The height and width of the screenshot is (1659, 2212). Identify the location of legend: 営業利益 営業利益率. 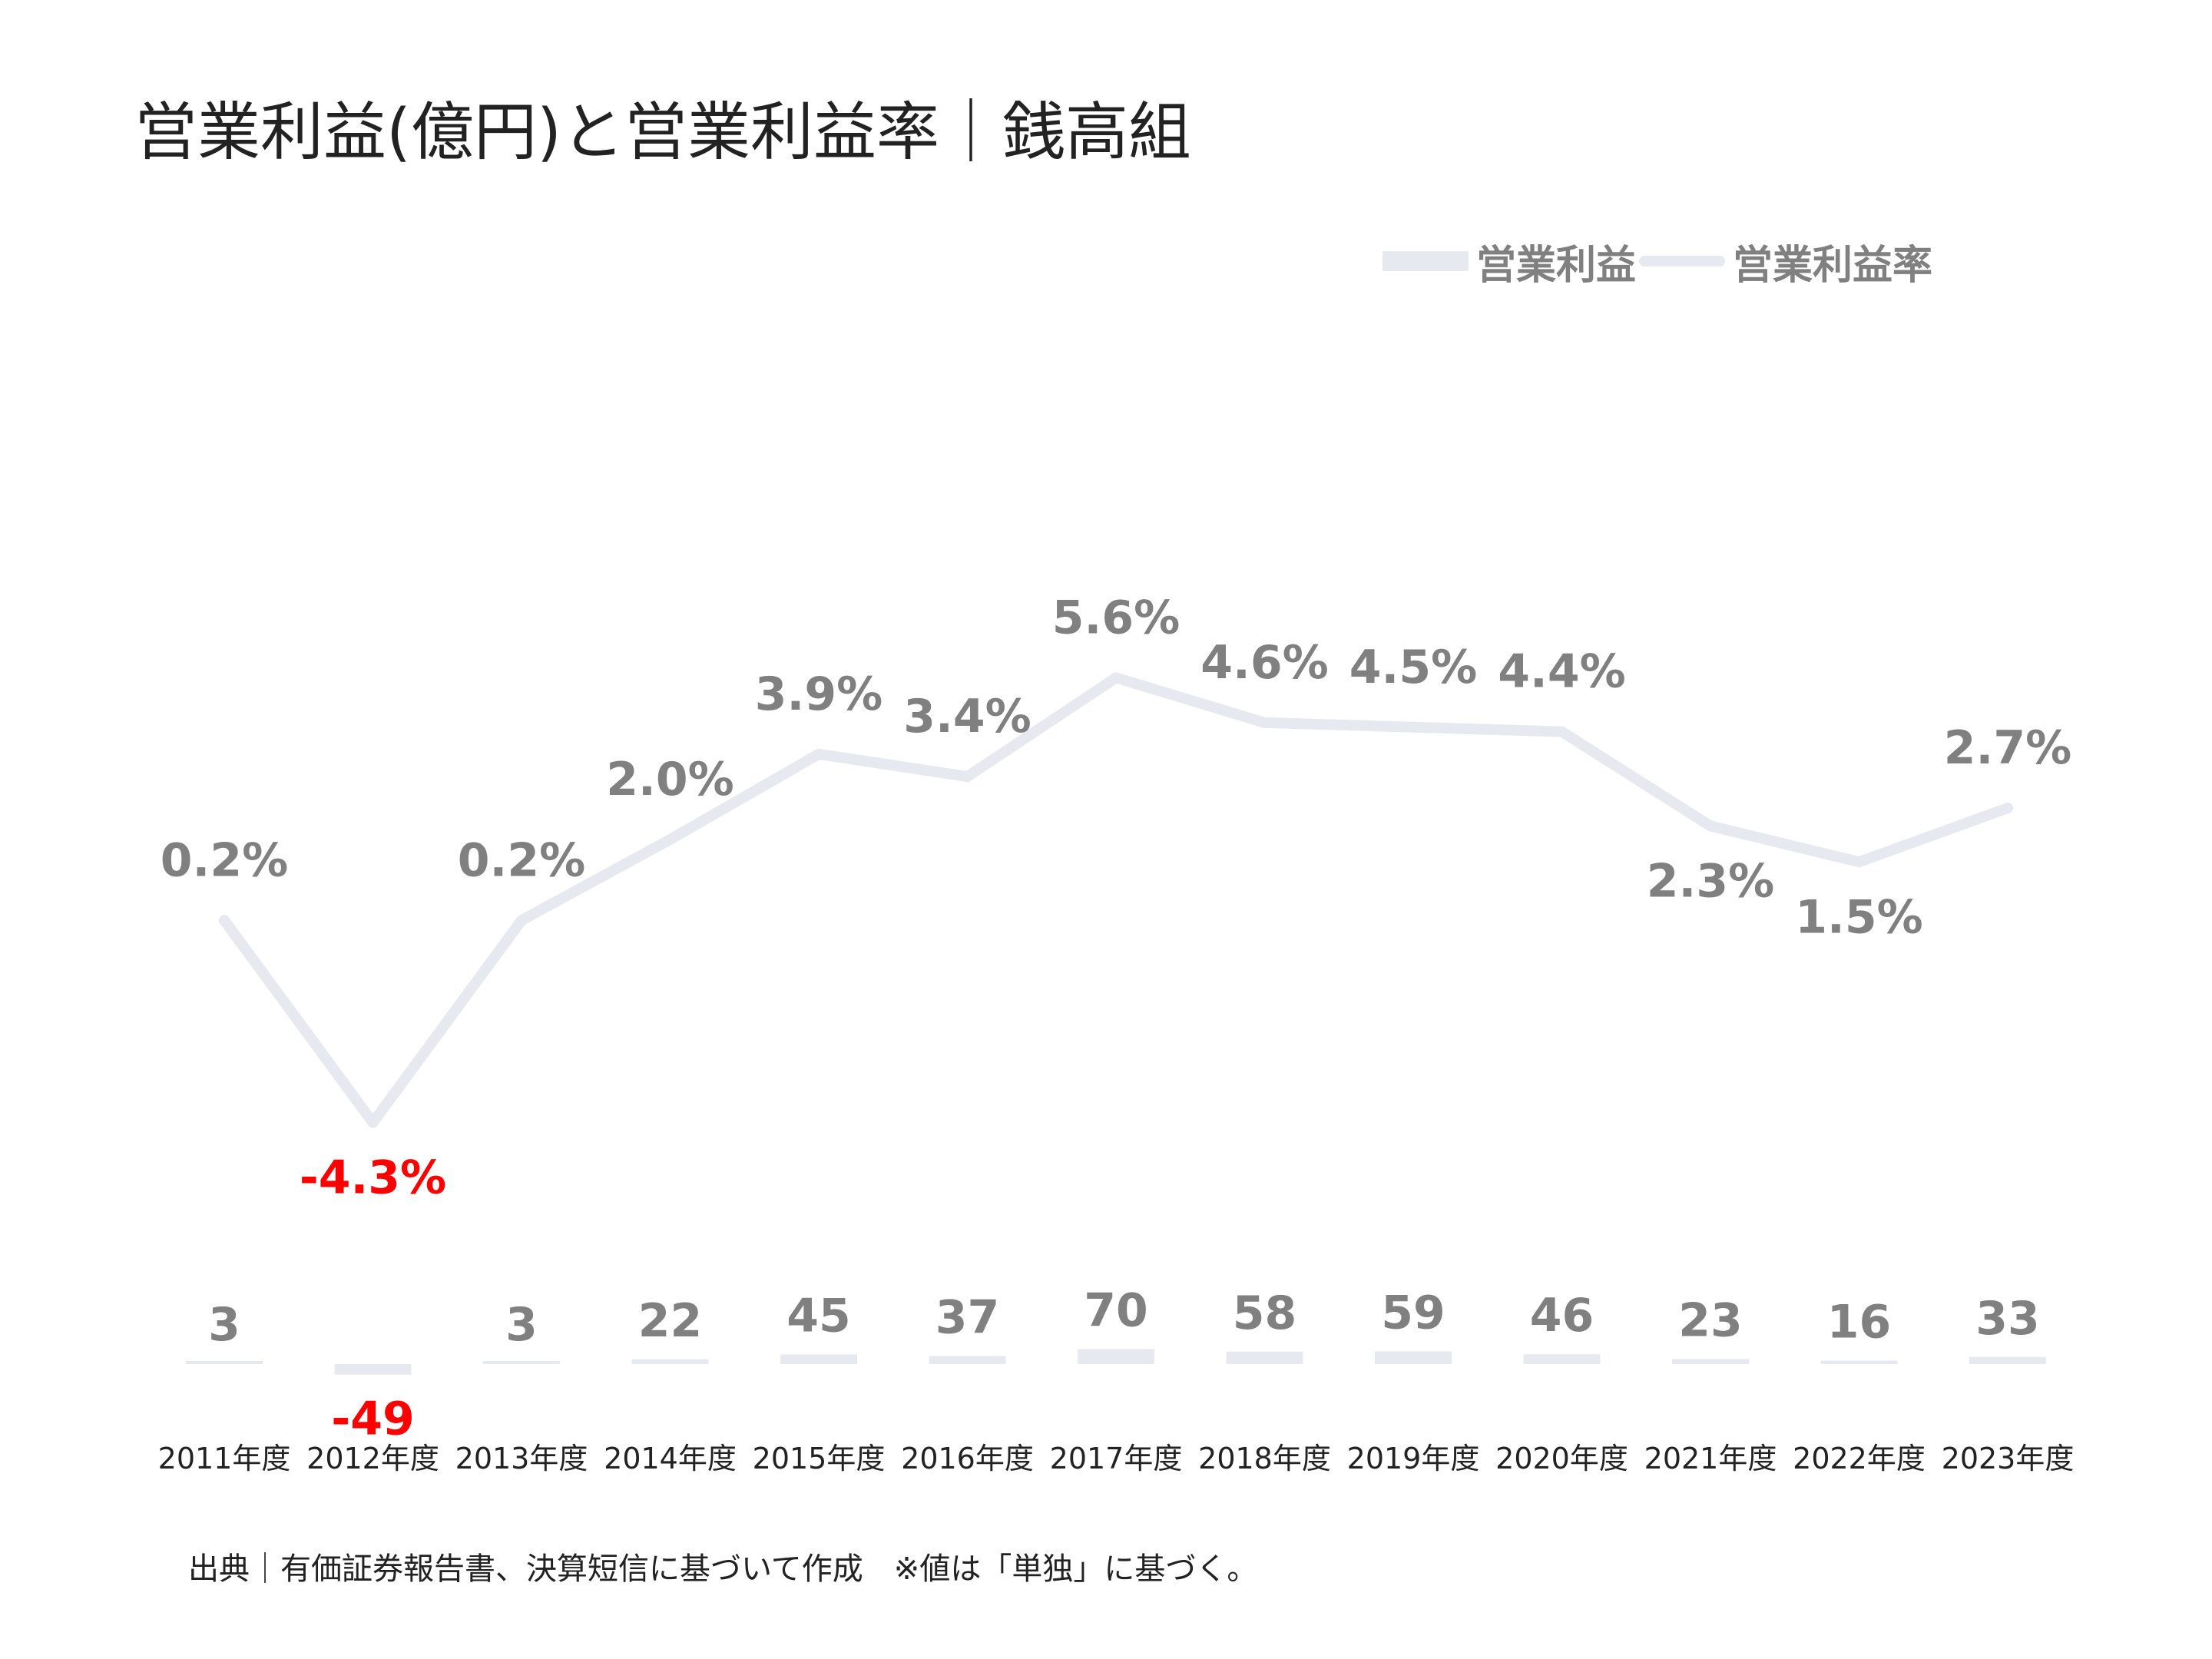
(1657, 261).